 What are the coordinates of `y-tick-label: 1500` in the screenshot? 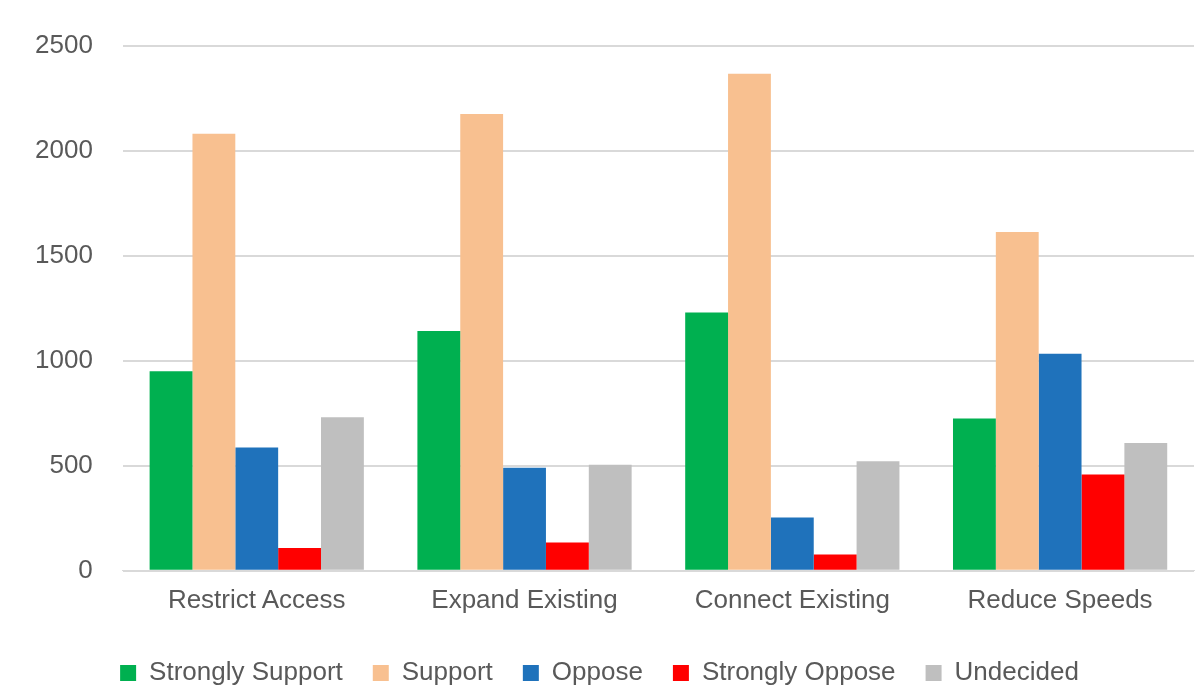 It's located at (64, 253).